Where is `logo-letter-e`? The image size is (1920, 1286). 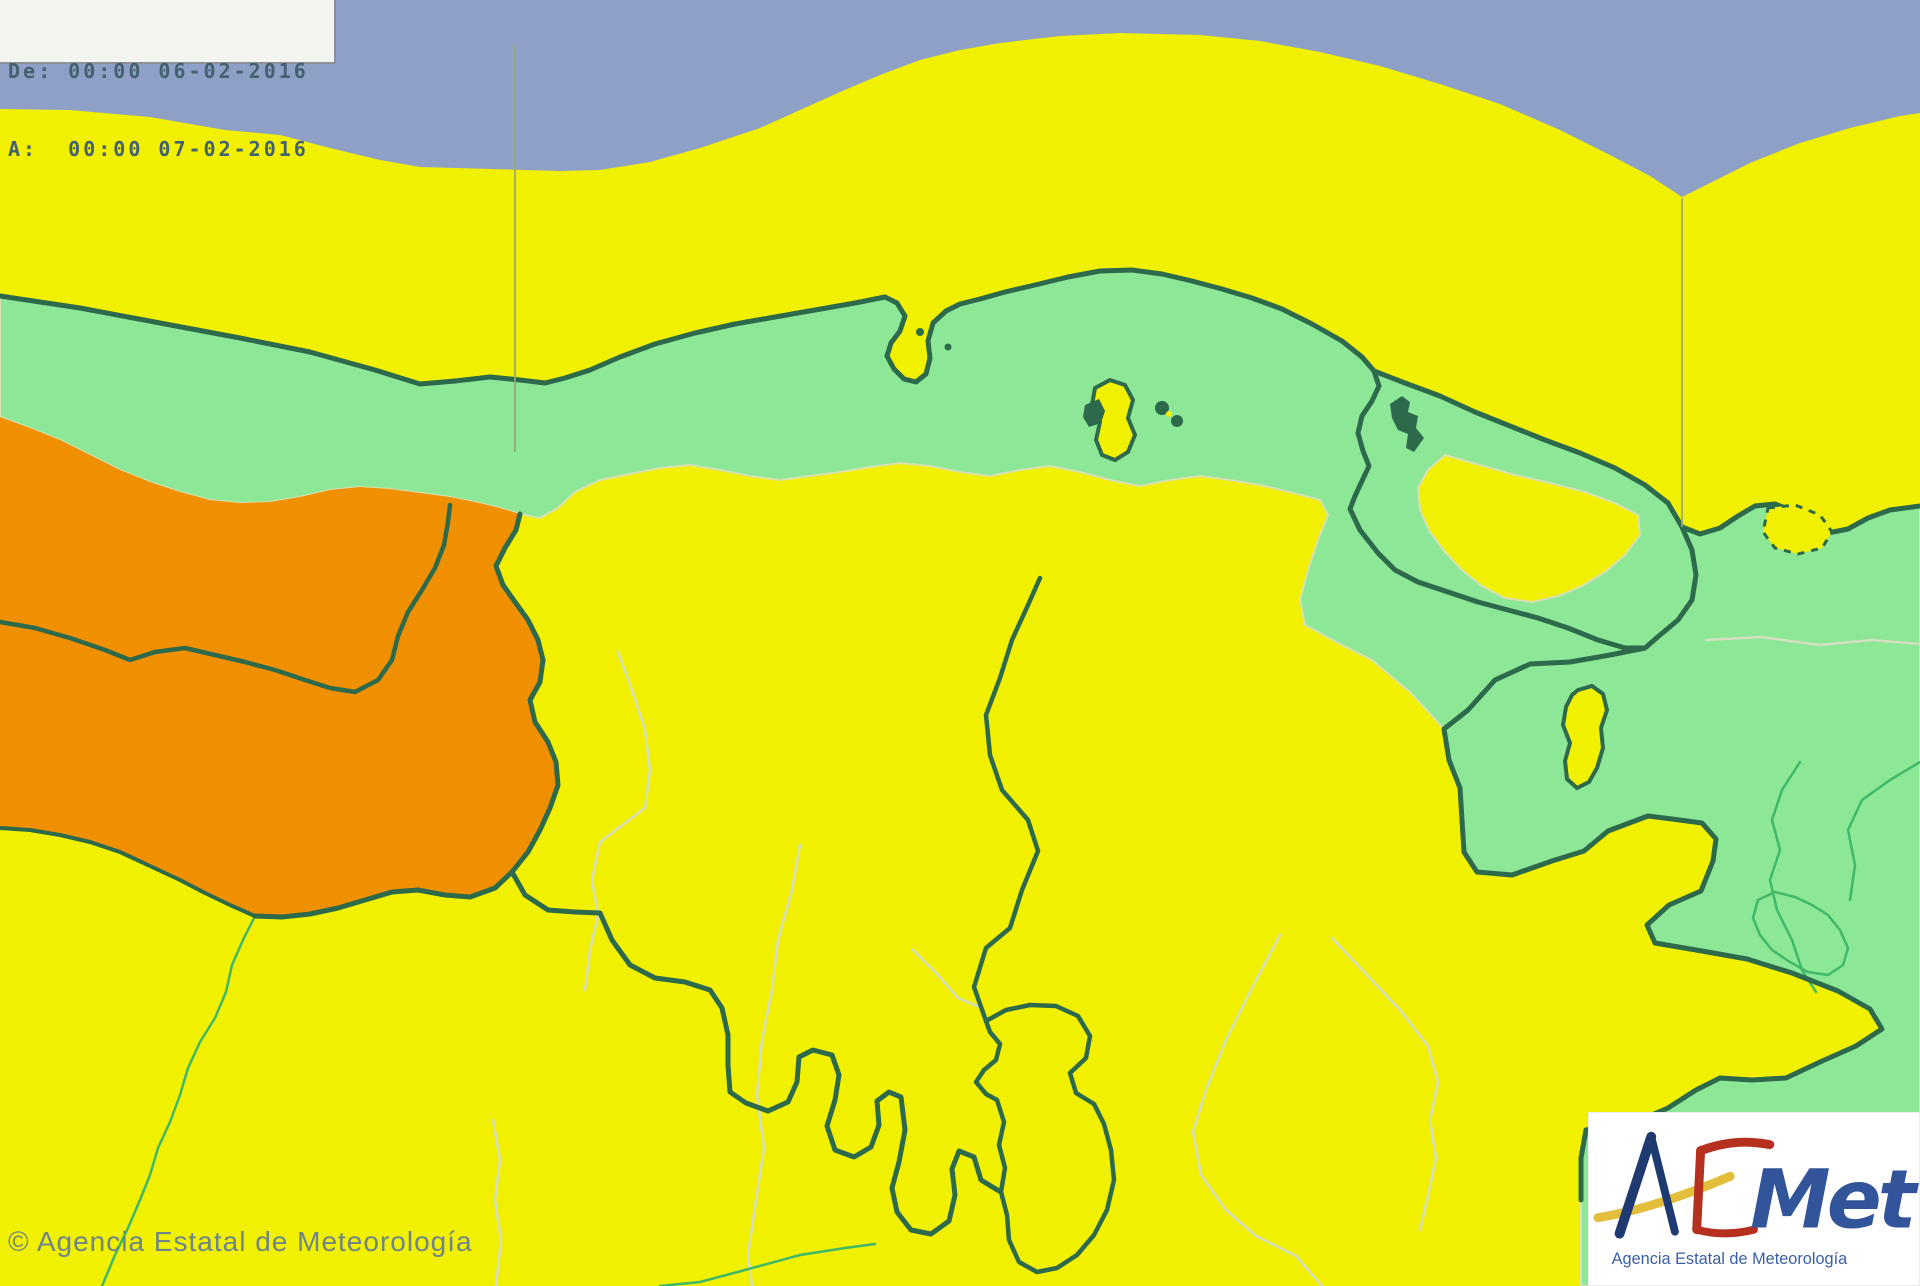
logo-letter-e is located at coordinates (1733, 1187).